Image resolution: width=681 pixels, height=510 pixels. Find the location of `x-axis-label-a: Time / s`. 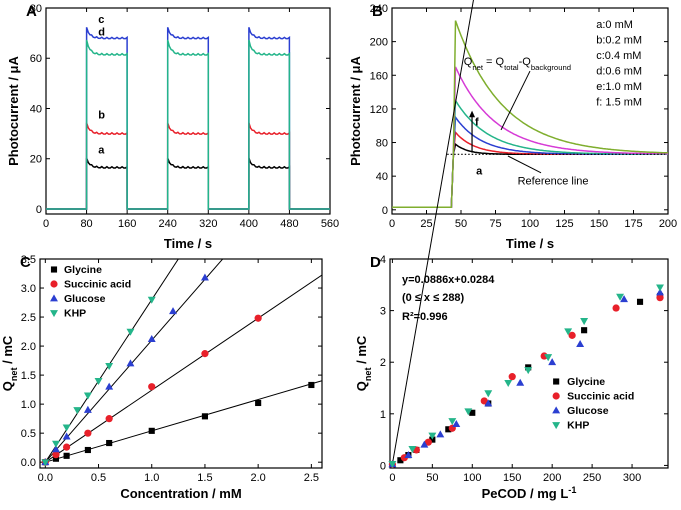

x-axis-label-a: Time / s is located at coordinates (188, 243).